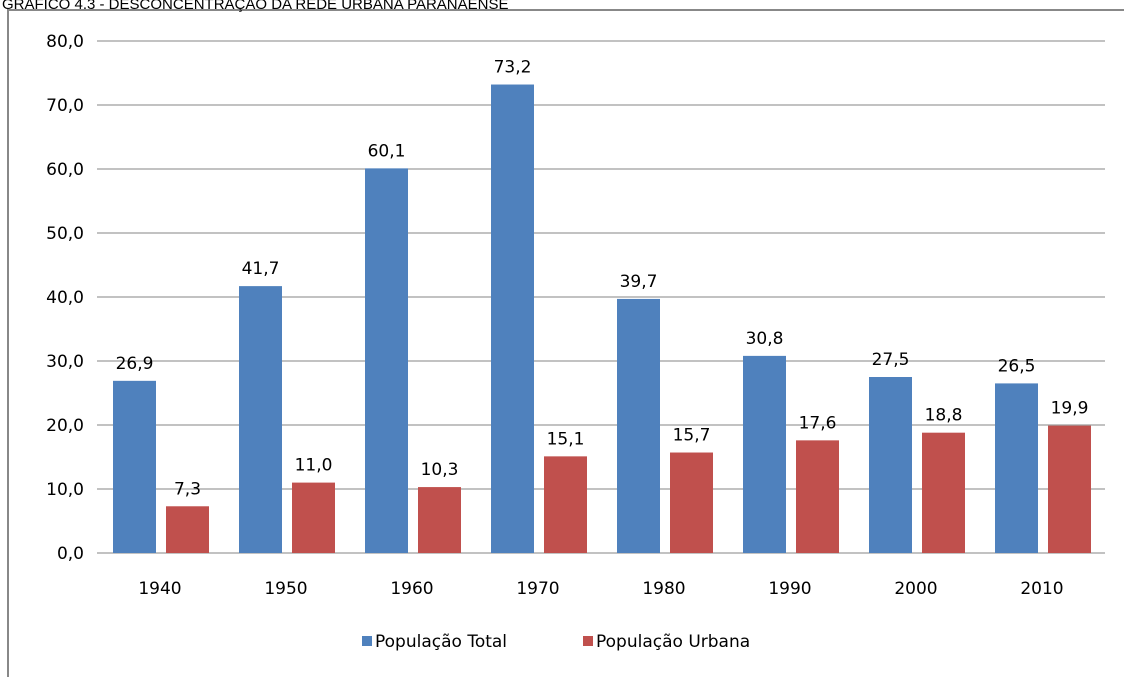 Image resolution: width=1124 pixels, height=677 pixels. I want to click on x-tick-label: 1970, so click(537, 589).